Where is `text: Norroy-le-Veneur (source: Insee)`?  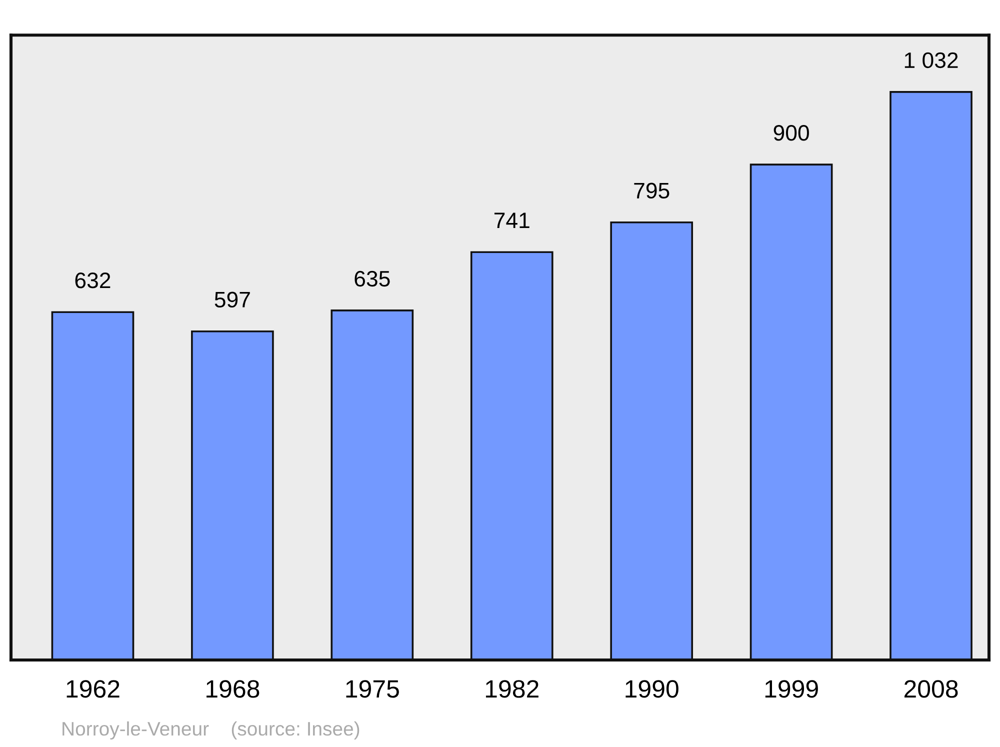
text: Norroy-le-Veneur (source: Insee) is located at coordinates (211, 730).